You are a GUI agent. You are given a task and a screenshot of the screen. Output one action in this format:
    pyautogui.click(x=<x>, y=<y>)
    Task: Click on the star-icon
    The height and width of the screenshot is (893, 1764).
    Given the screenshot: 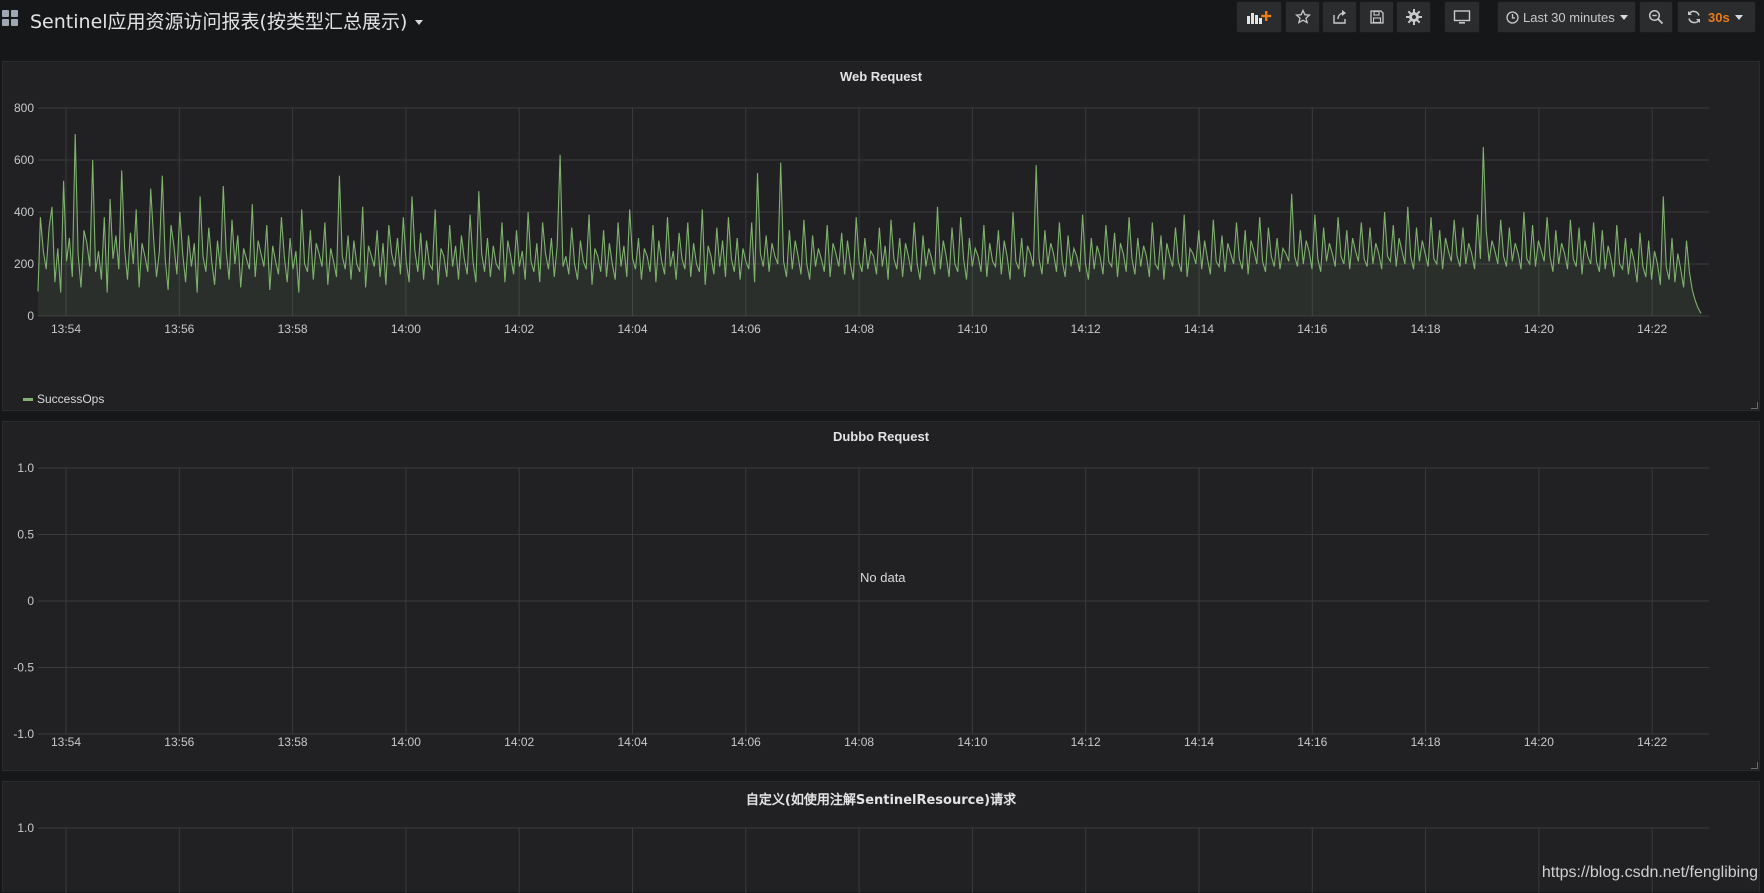 What is the action you would take?
    pyautogui.click(x=1302, y=16)
    